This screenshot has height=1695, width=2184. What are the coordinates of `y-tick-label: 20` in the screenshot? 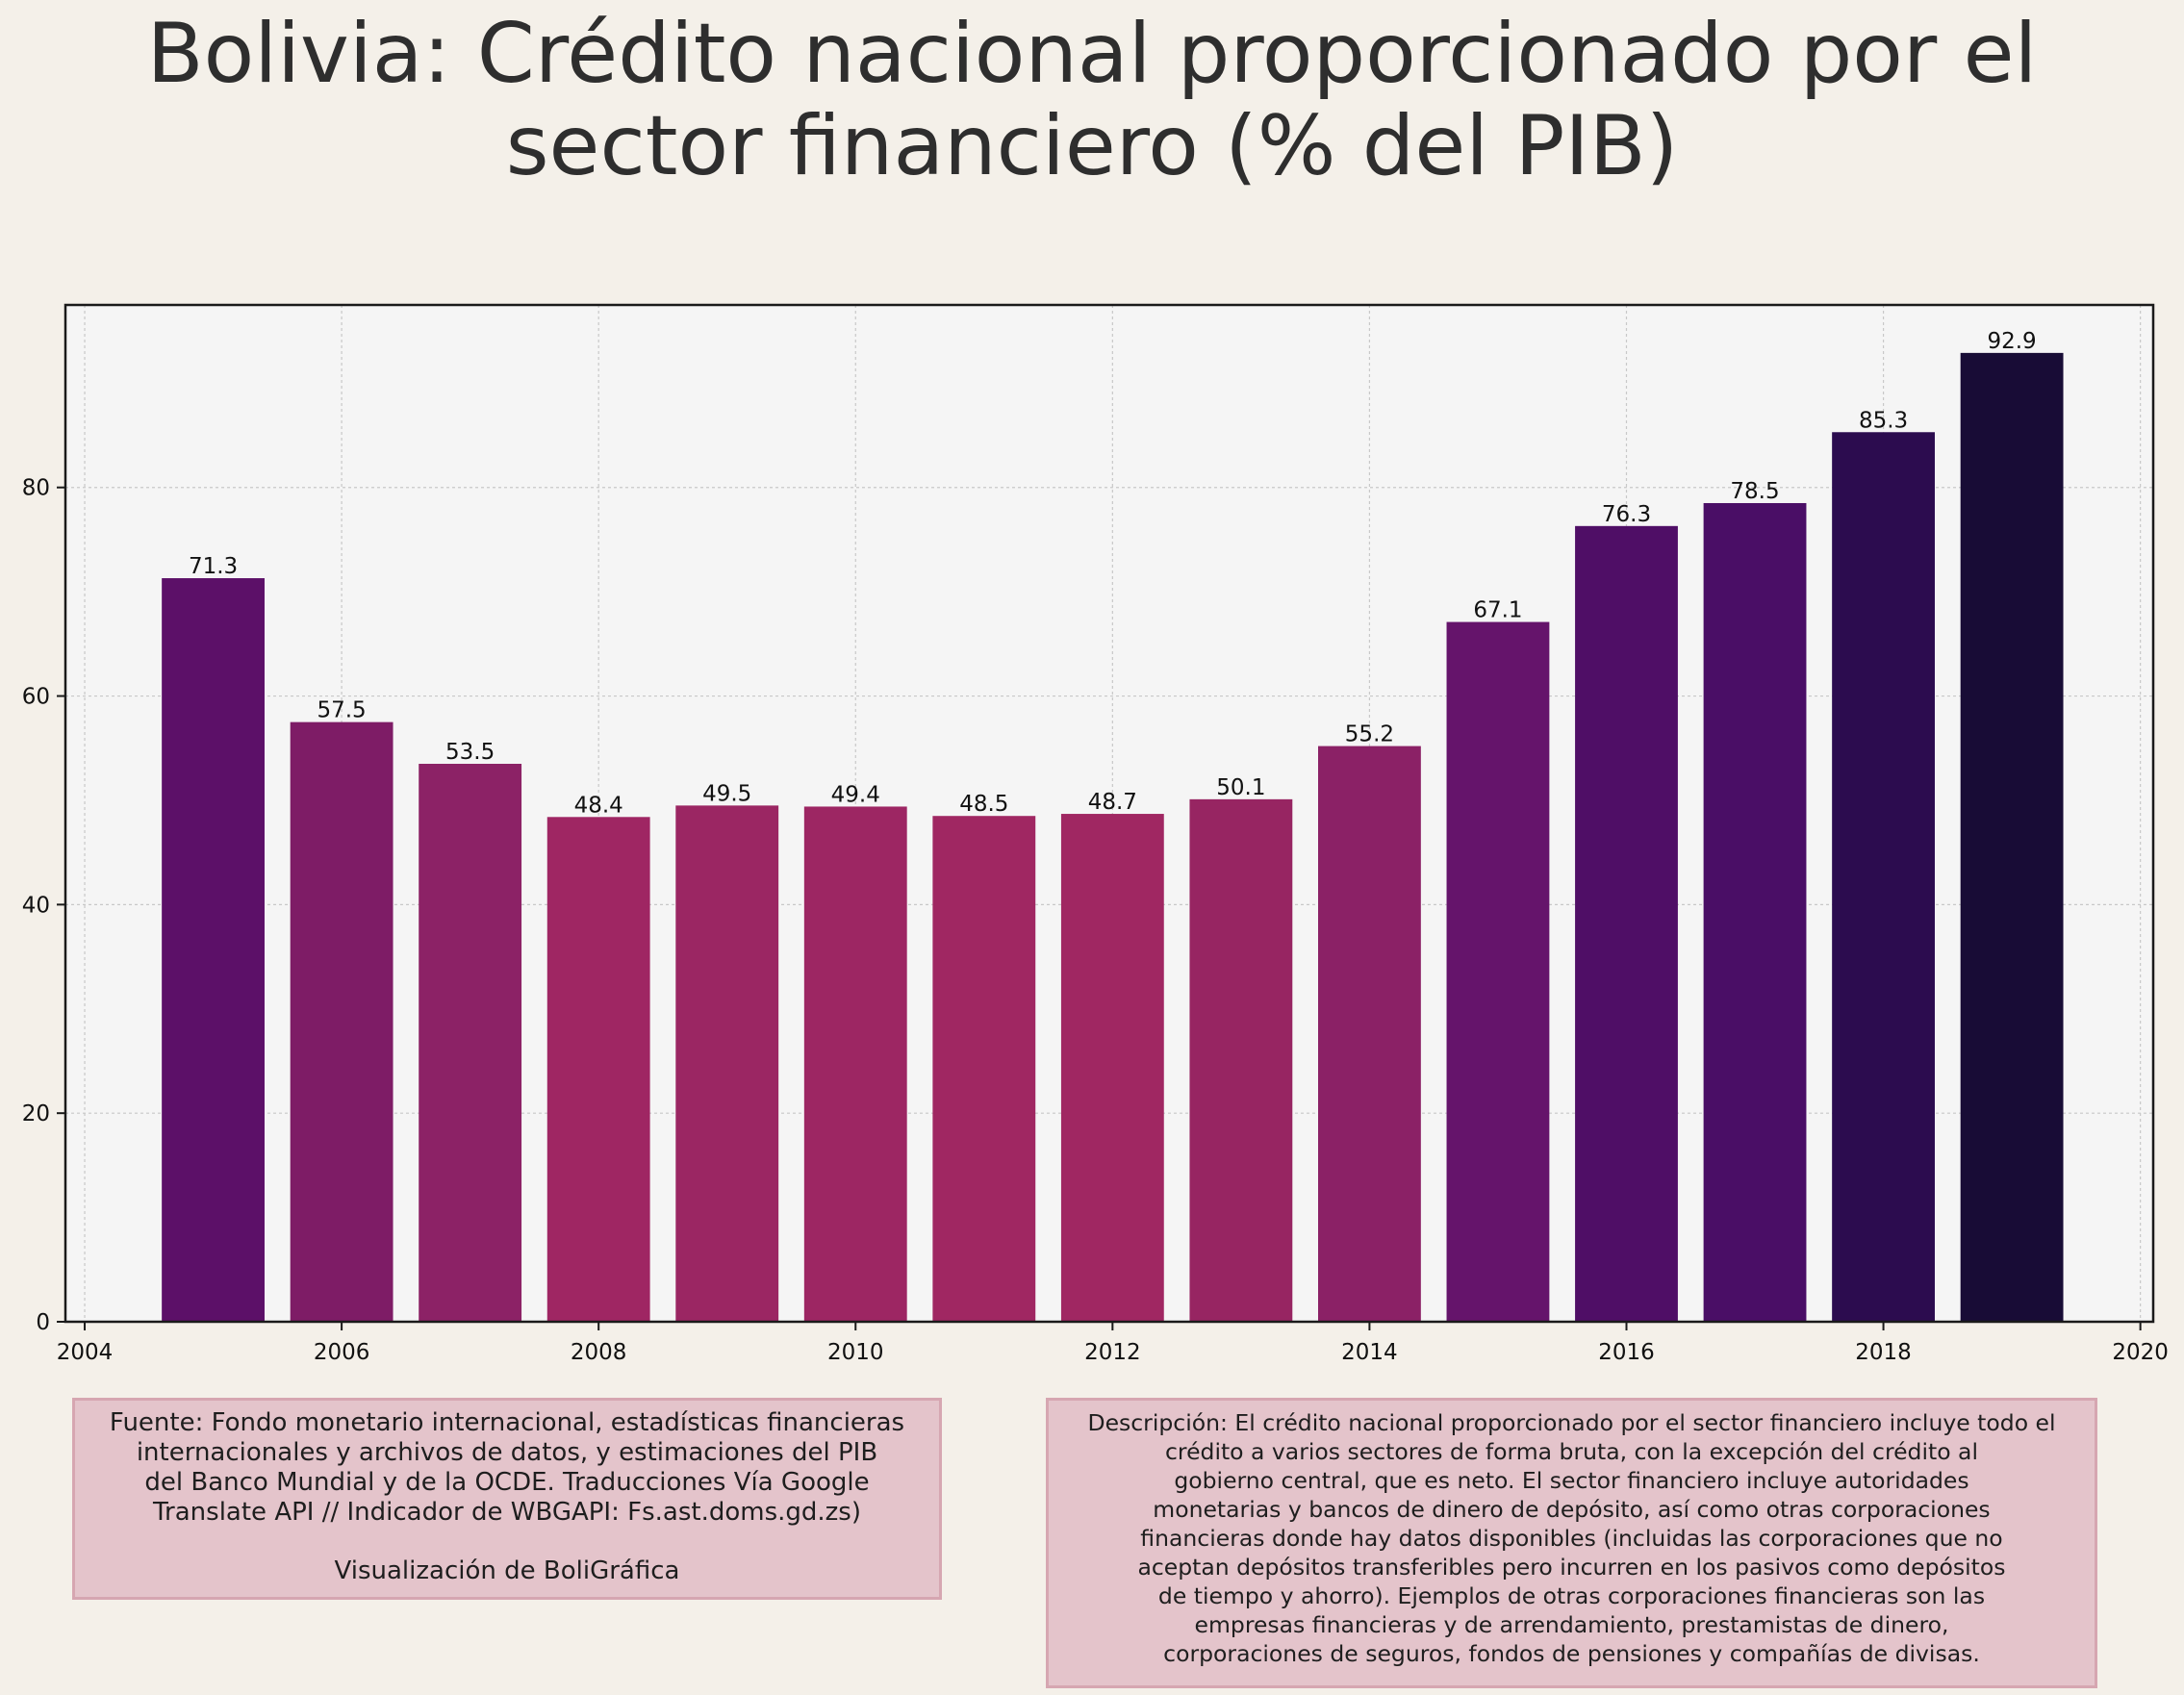 It's located at (36, 1113).